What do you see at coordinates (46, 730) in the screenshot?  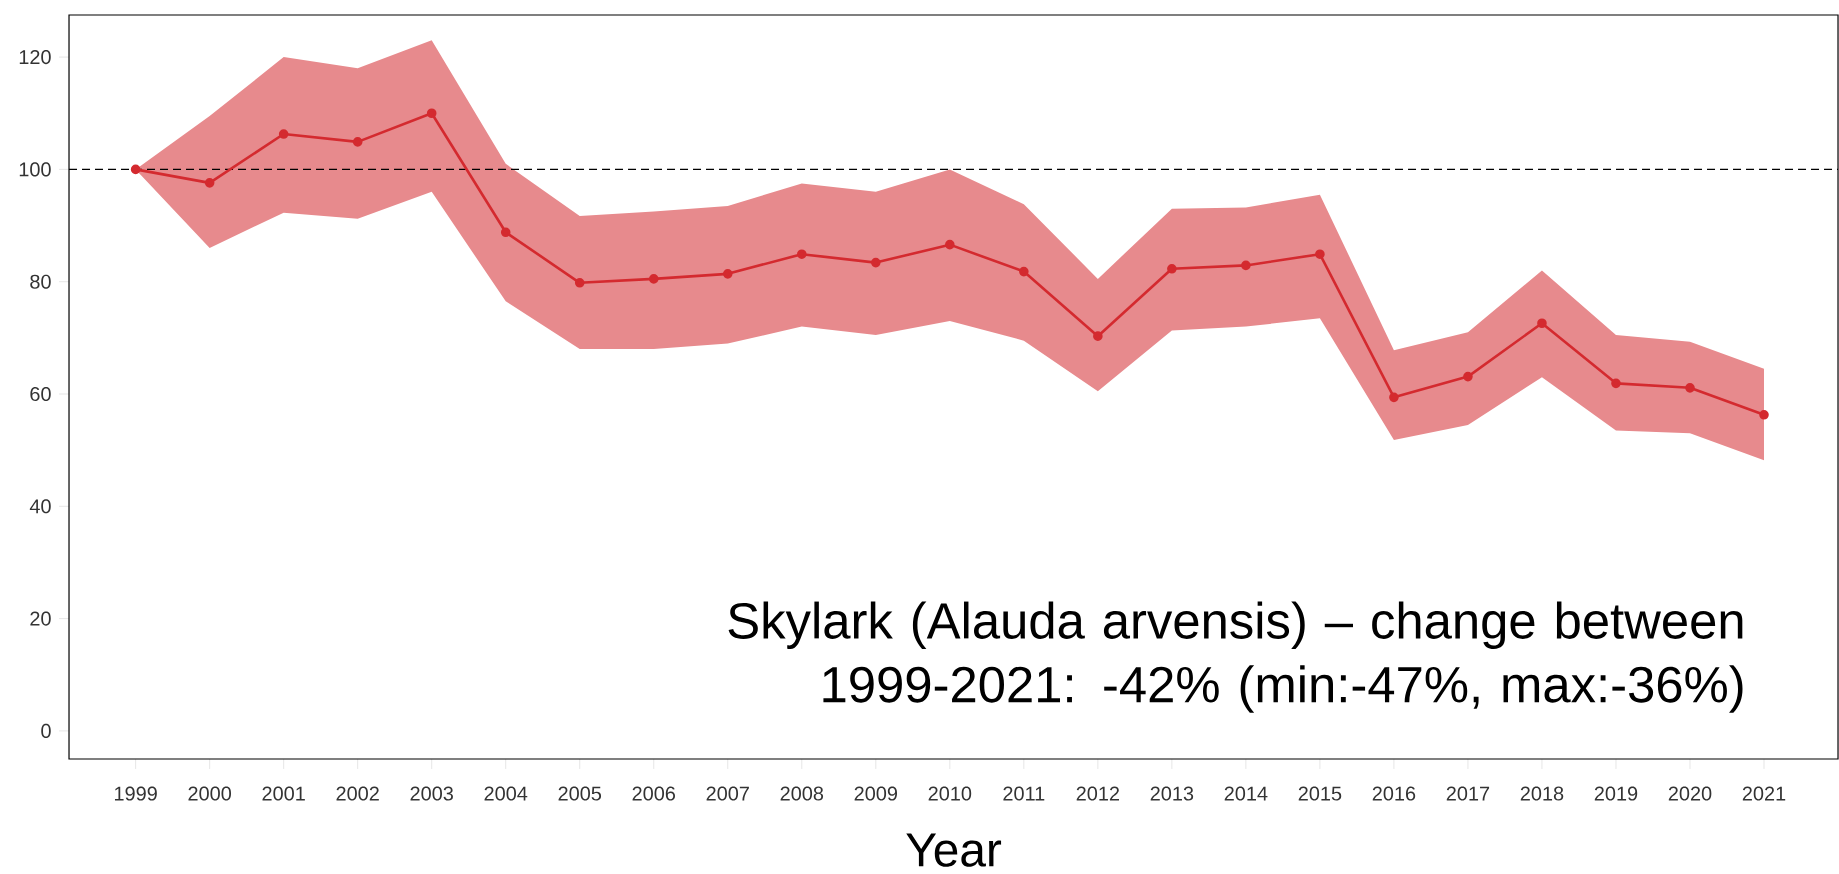 I see `y-tick-label: 0` at bounding box center [46, 730].